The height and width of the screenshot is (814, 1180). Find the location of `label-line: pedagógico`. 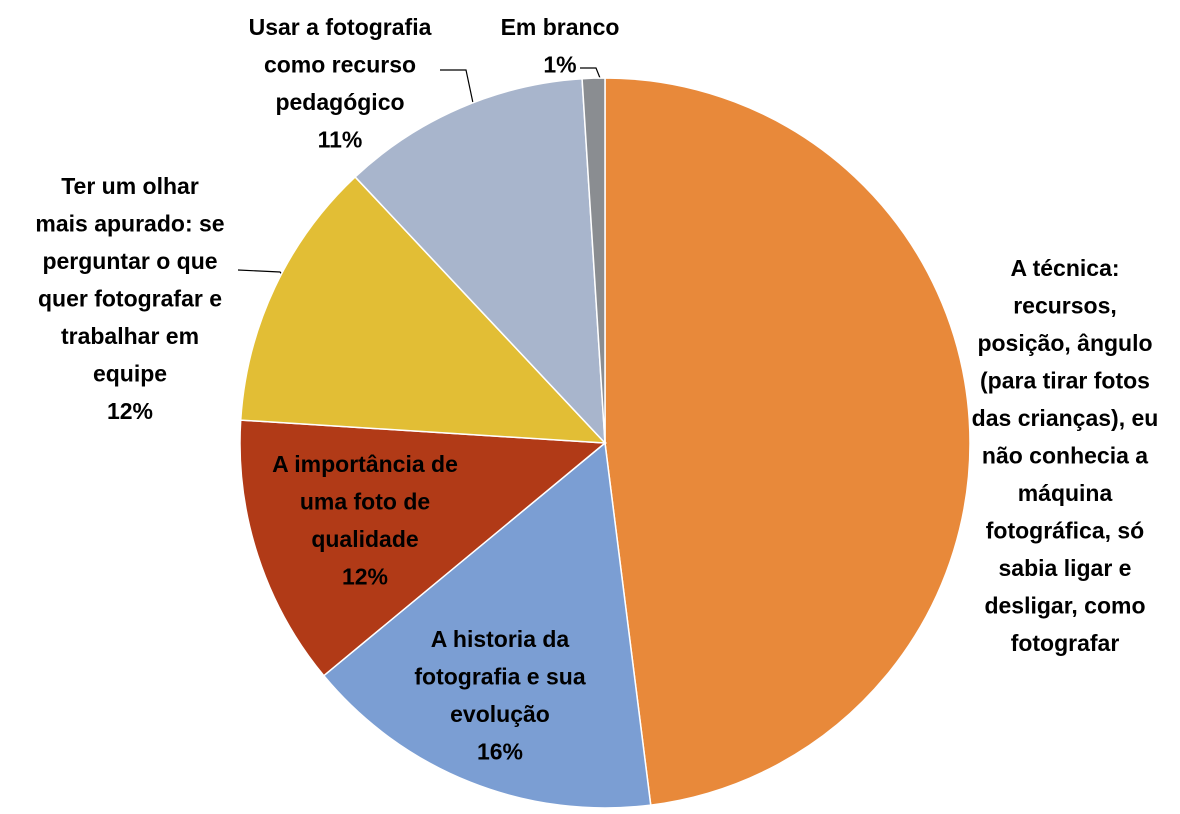

label-line: pedagógico is located at coordinates (339, 102).